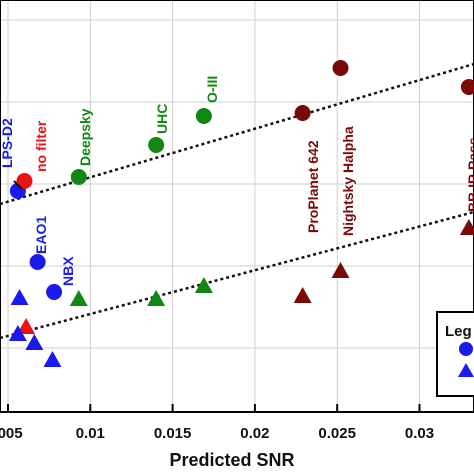 The height and width of the screenshot is (474, 474). Describe the element at coordinates (466, 349) in the screenshot. I see `legend-circle-marker` at that location.